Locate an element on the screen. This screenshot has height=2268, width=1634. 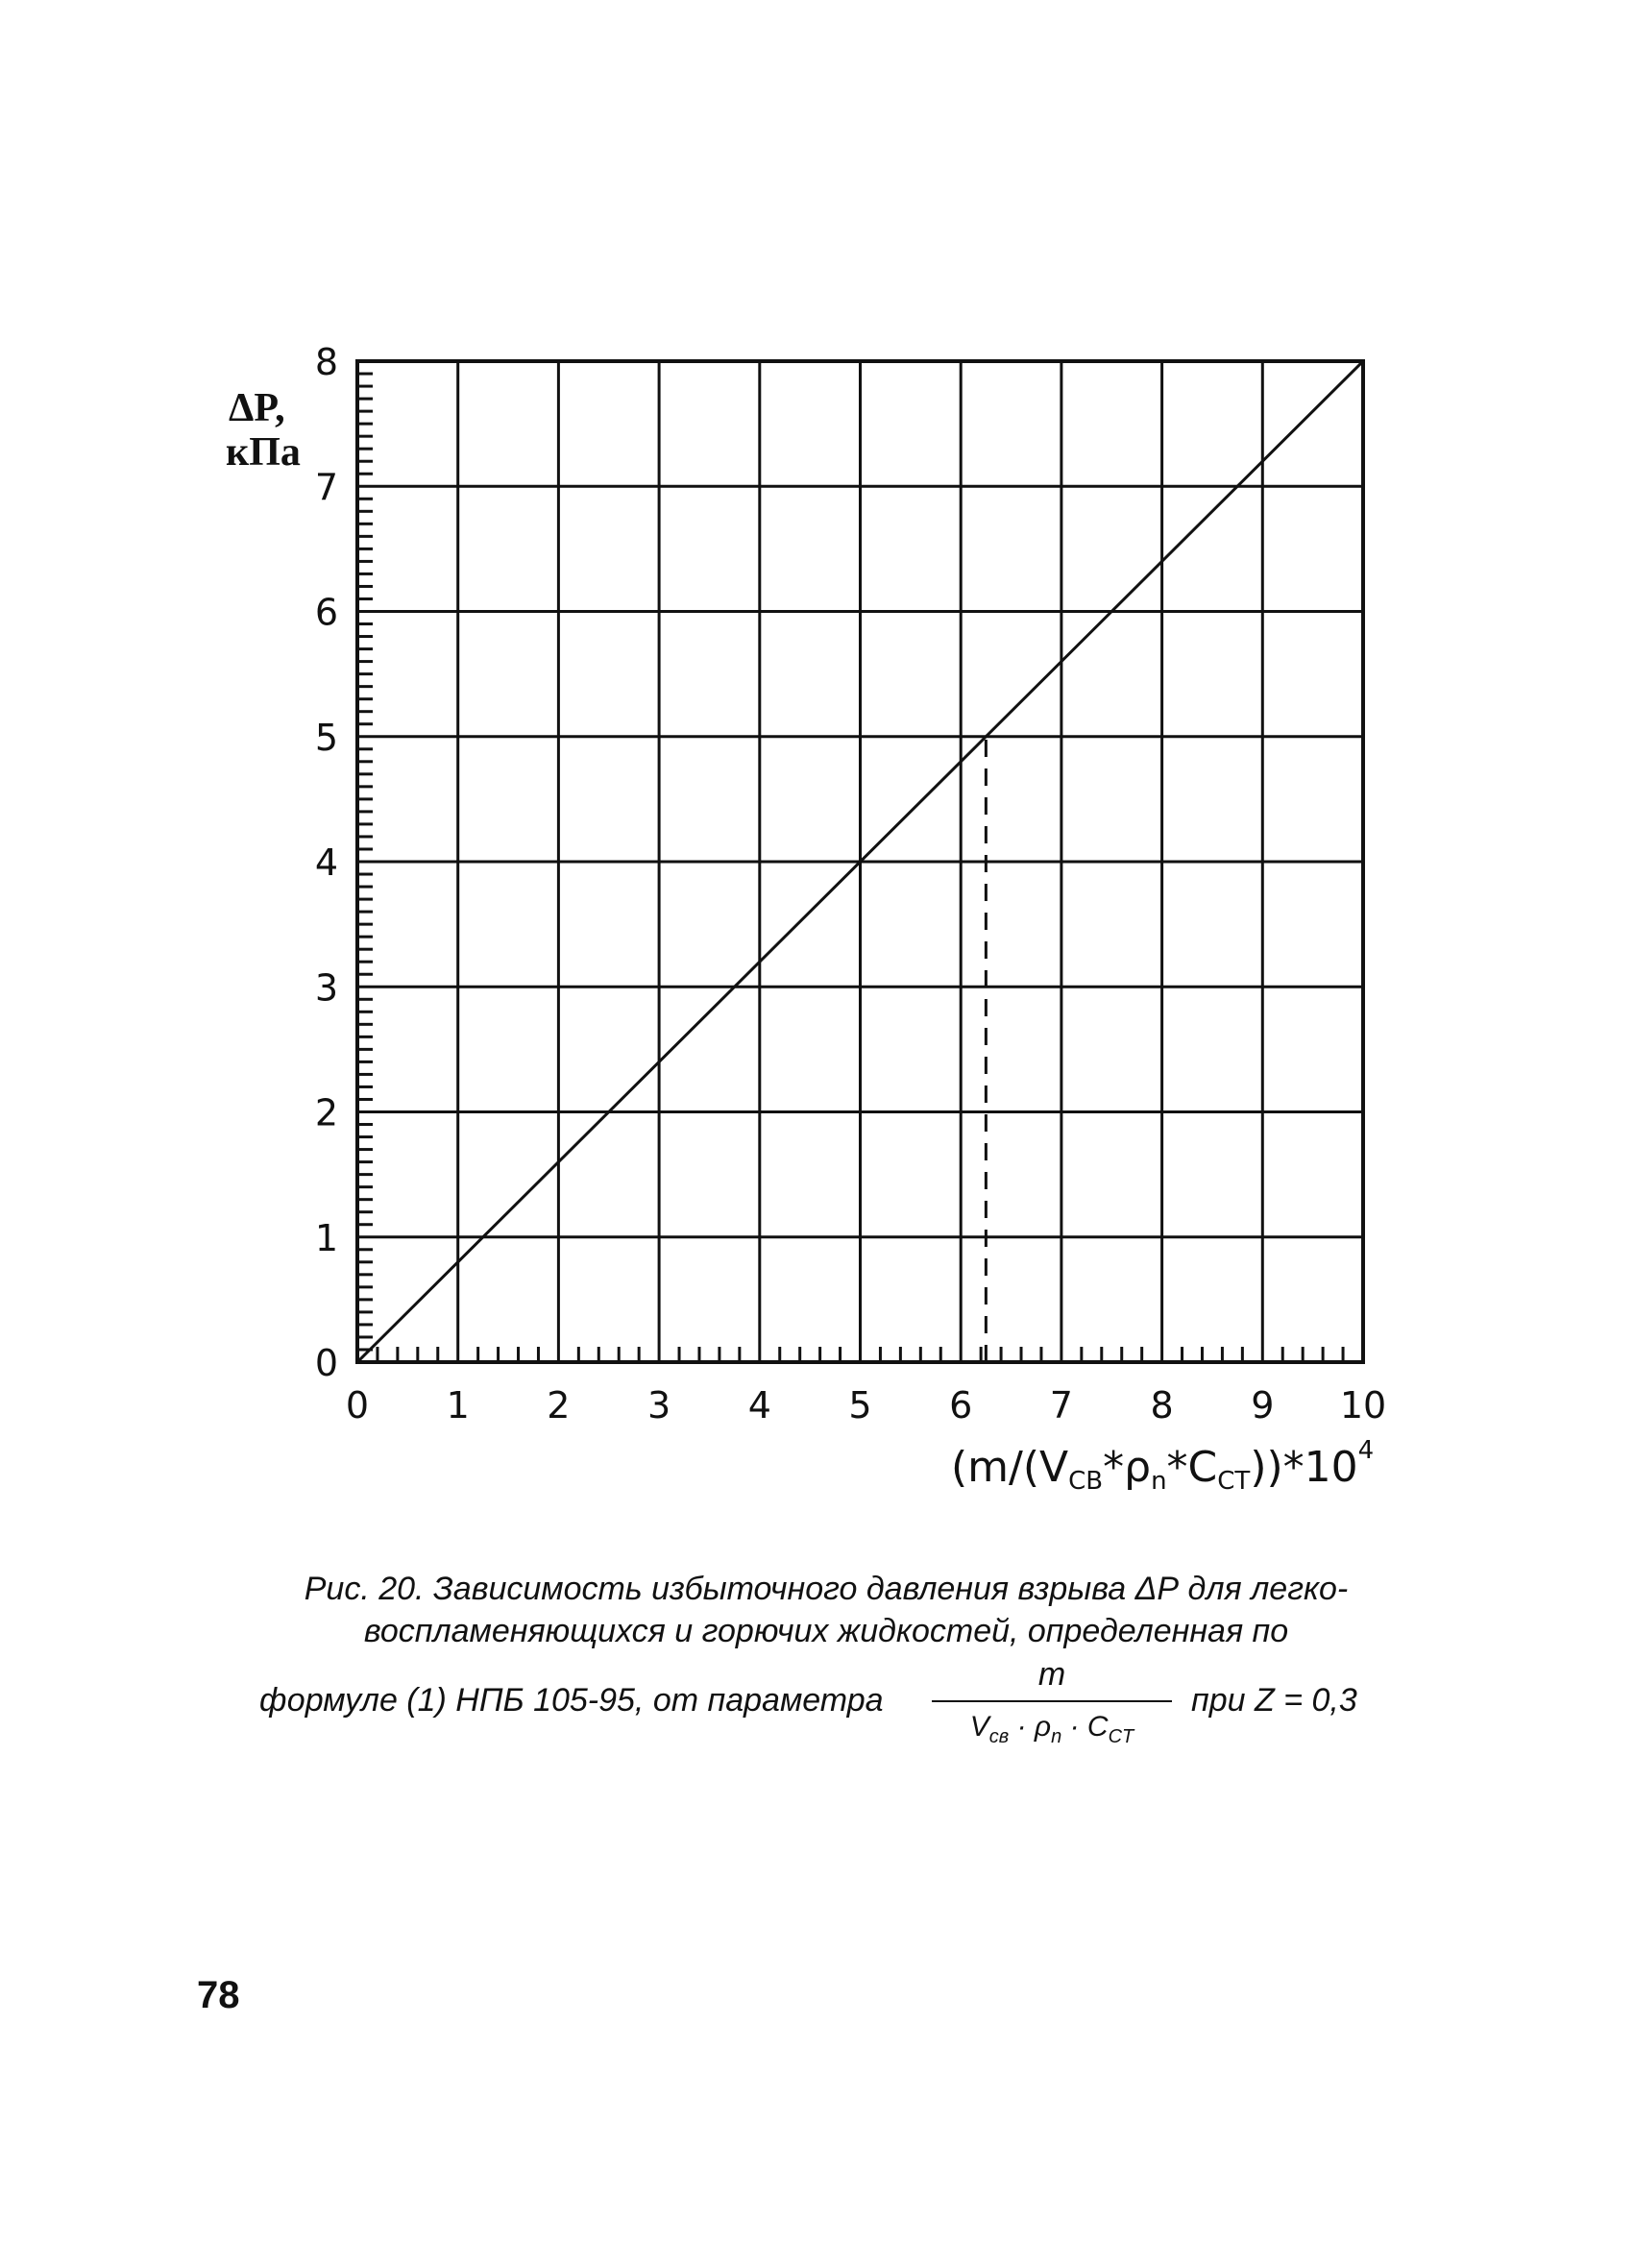
y-tick-label: 1 is located at coordinates (326, 1238).